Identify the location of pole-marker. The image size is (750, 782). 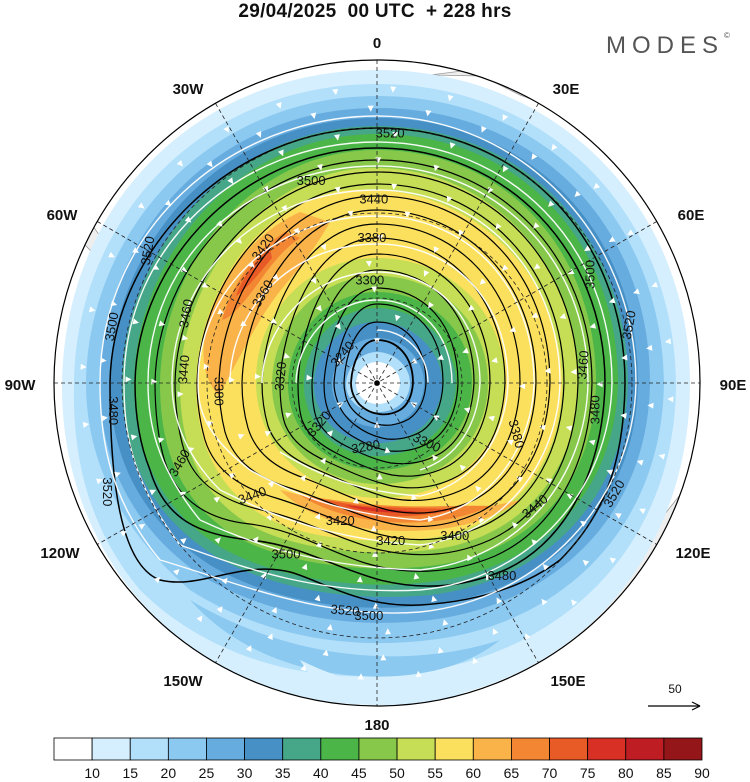
(377, 383).